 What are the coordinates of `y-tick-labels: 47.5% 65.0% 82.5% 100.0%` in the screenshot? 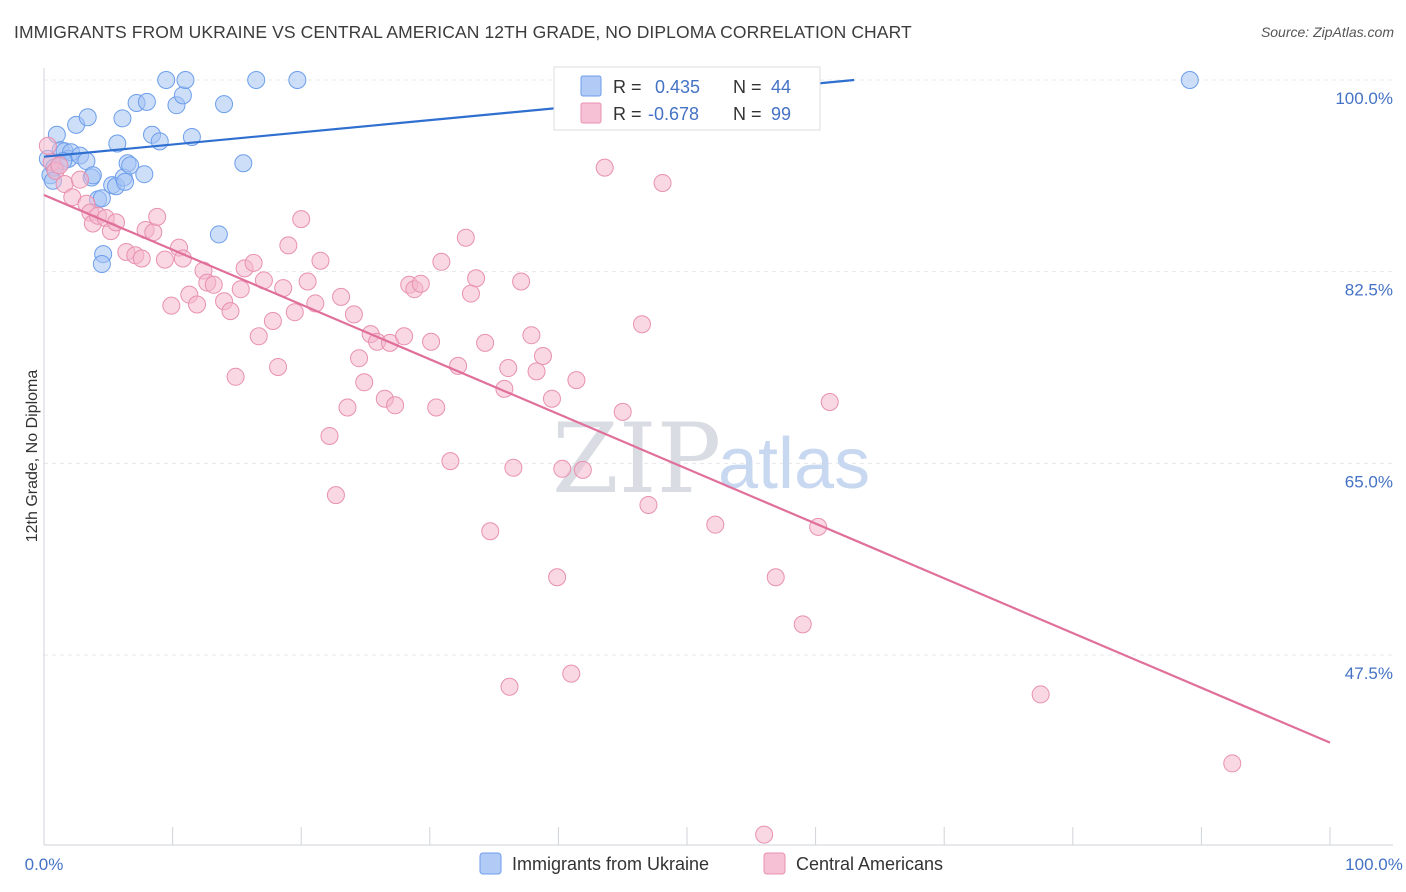 It's located at (1364, 386).